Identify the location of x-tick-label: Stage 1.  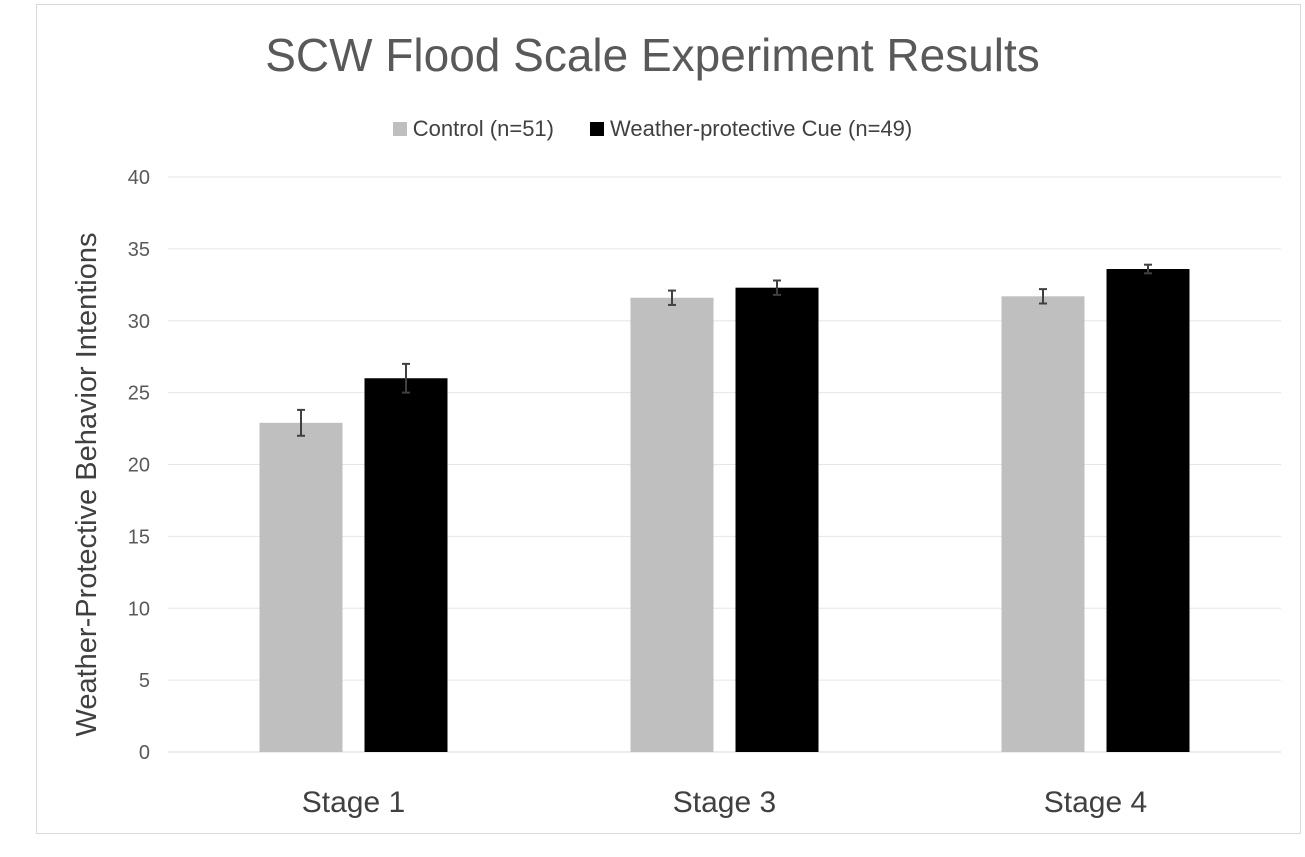
(353, 802).